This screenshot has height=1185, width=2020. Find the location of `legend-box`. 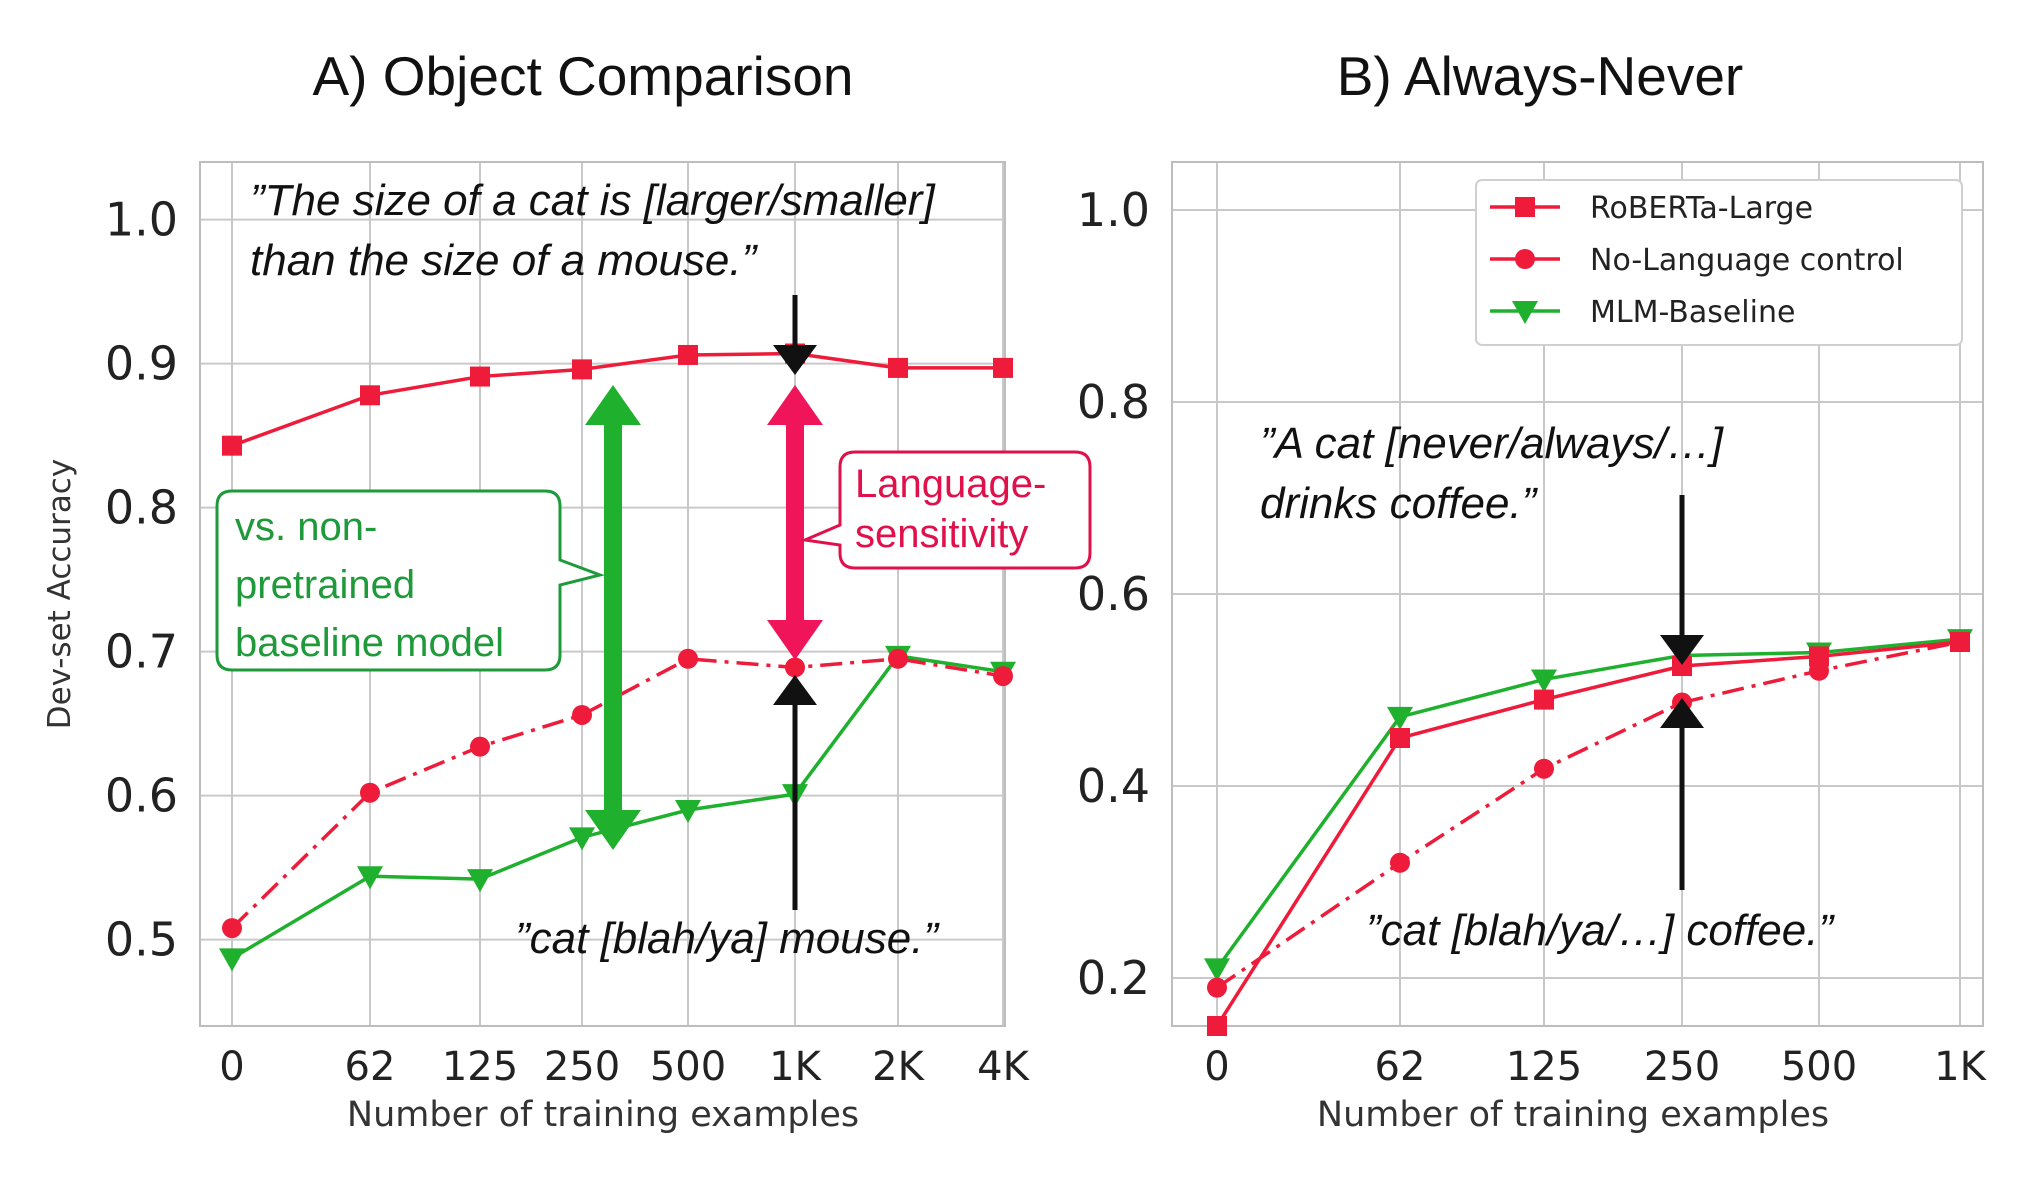

legend-box is located at coordinates (1719, 262).